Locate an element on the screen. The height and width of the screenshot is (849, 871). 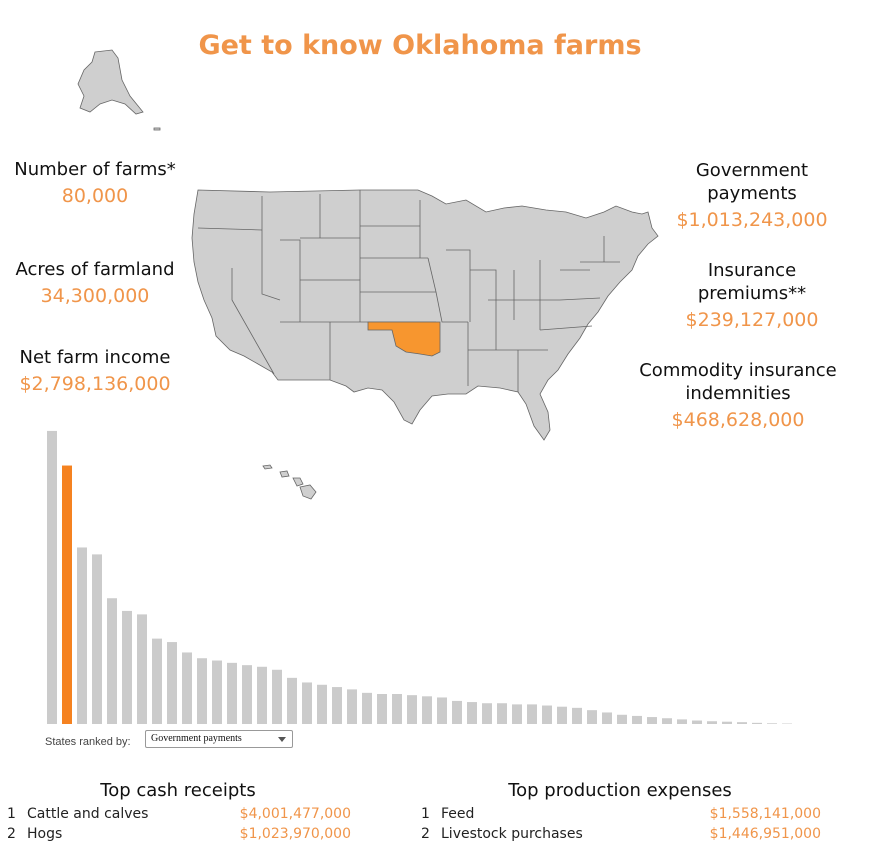
stat-value: $1,013,243,000 is located at coordinates (752, 220).